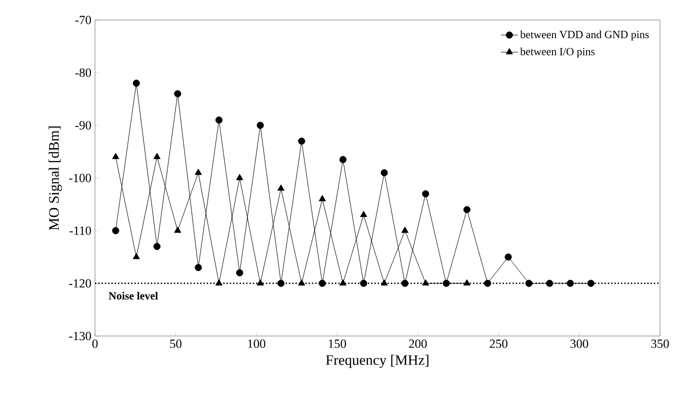 This screenshot has height=416, width=694. What do you see at coordinates (418, 344) in the screenshot?
I see `x-tick-label: 200` at bounding box center [418, 344].